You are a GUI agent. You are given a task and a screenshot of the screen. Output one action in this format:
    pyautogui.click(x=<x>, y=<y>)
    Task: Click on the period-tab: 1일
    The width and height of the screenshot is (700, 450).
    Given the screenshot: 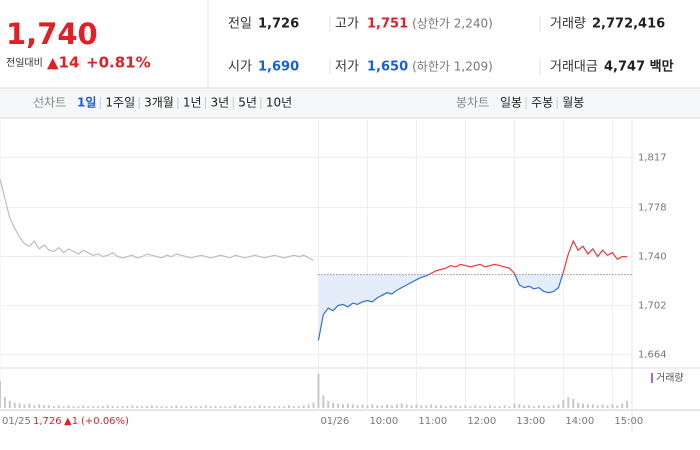 What is the action you would take?
    pyautogui.click(x=86, y=103)
    